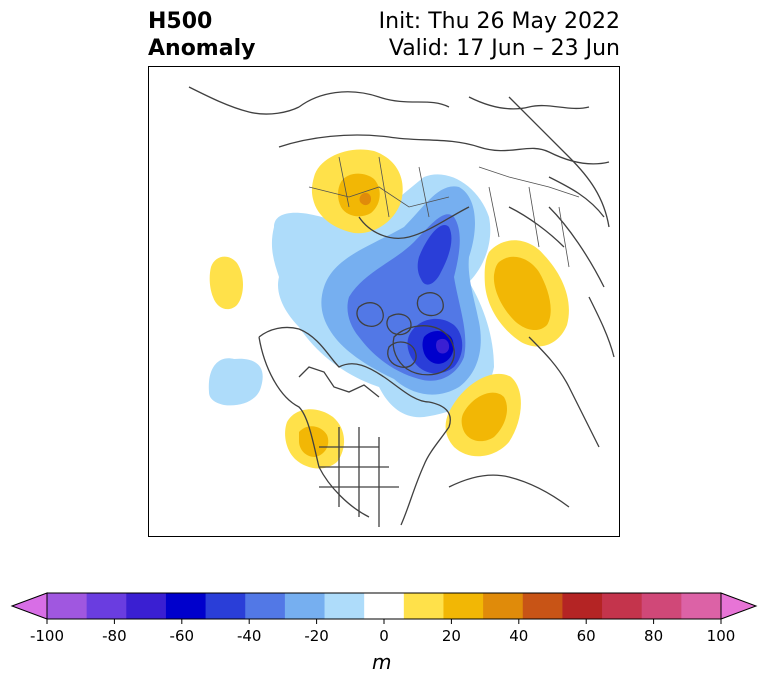  What do you see at coordinates (739, 606) in the screenshot?
I see `colorbar-arrow-max` at bounding box center [739, 606].